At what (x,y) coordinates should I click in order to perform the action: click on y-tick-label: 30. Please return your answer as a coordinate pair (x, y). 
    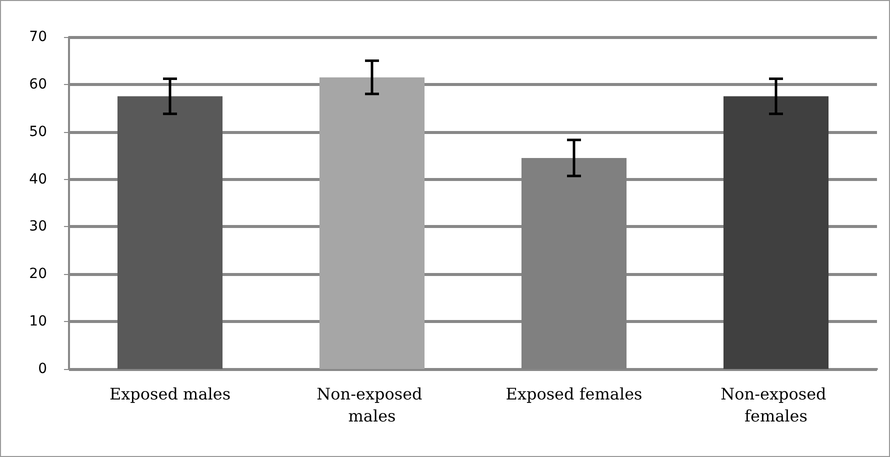
    Looking at the image, I should click on (38, 226).